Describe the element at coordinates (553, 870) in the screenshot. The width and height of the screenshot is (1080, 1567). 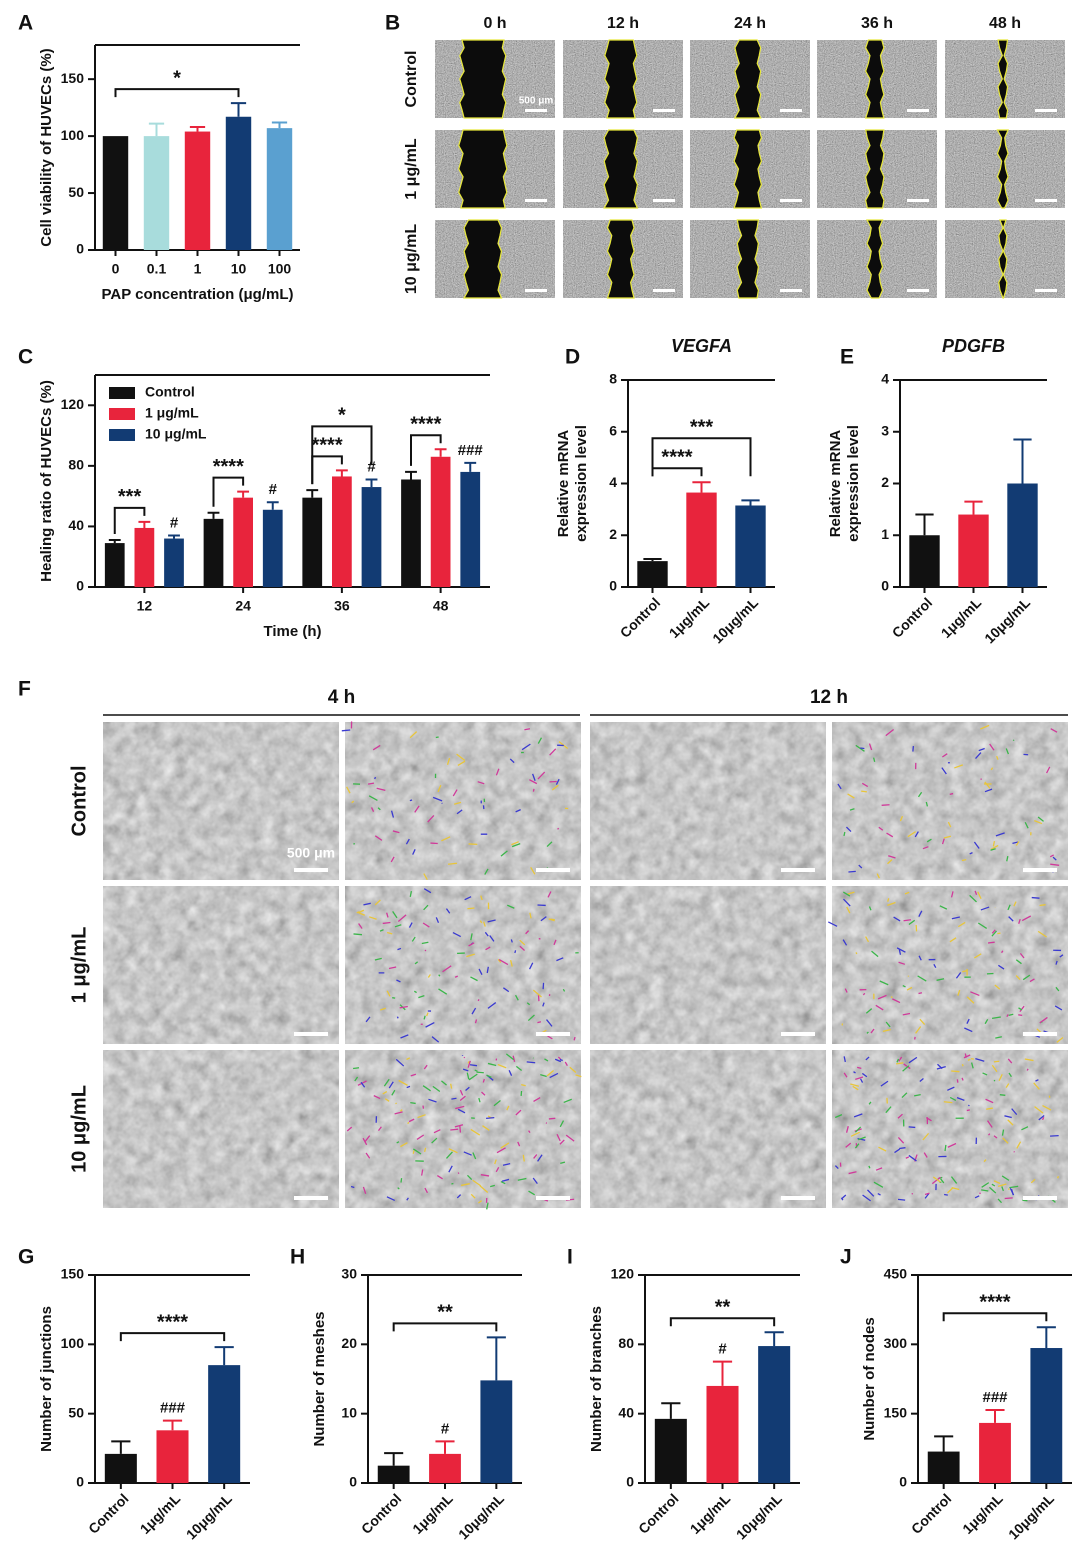
I see `scale-bar` at that location.